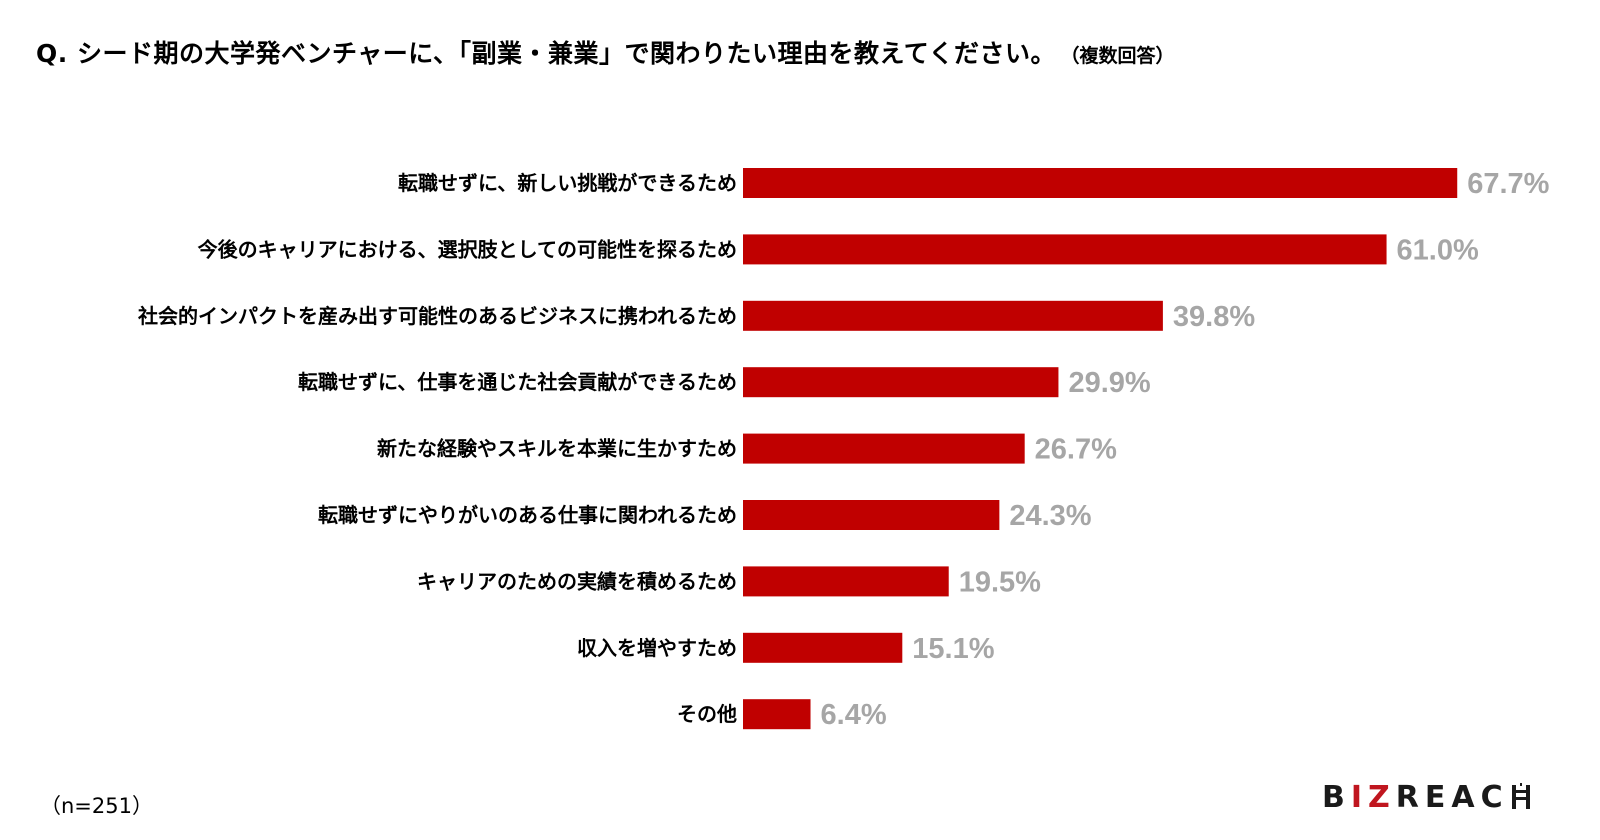 This screenshot has width=1600, height=840. I want to click on category-label: キャリアのための実績を積めるため, so click(577, 581).